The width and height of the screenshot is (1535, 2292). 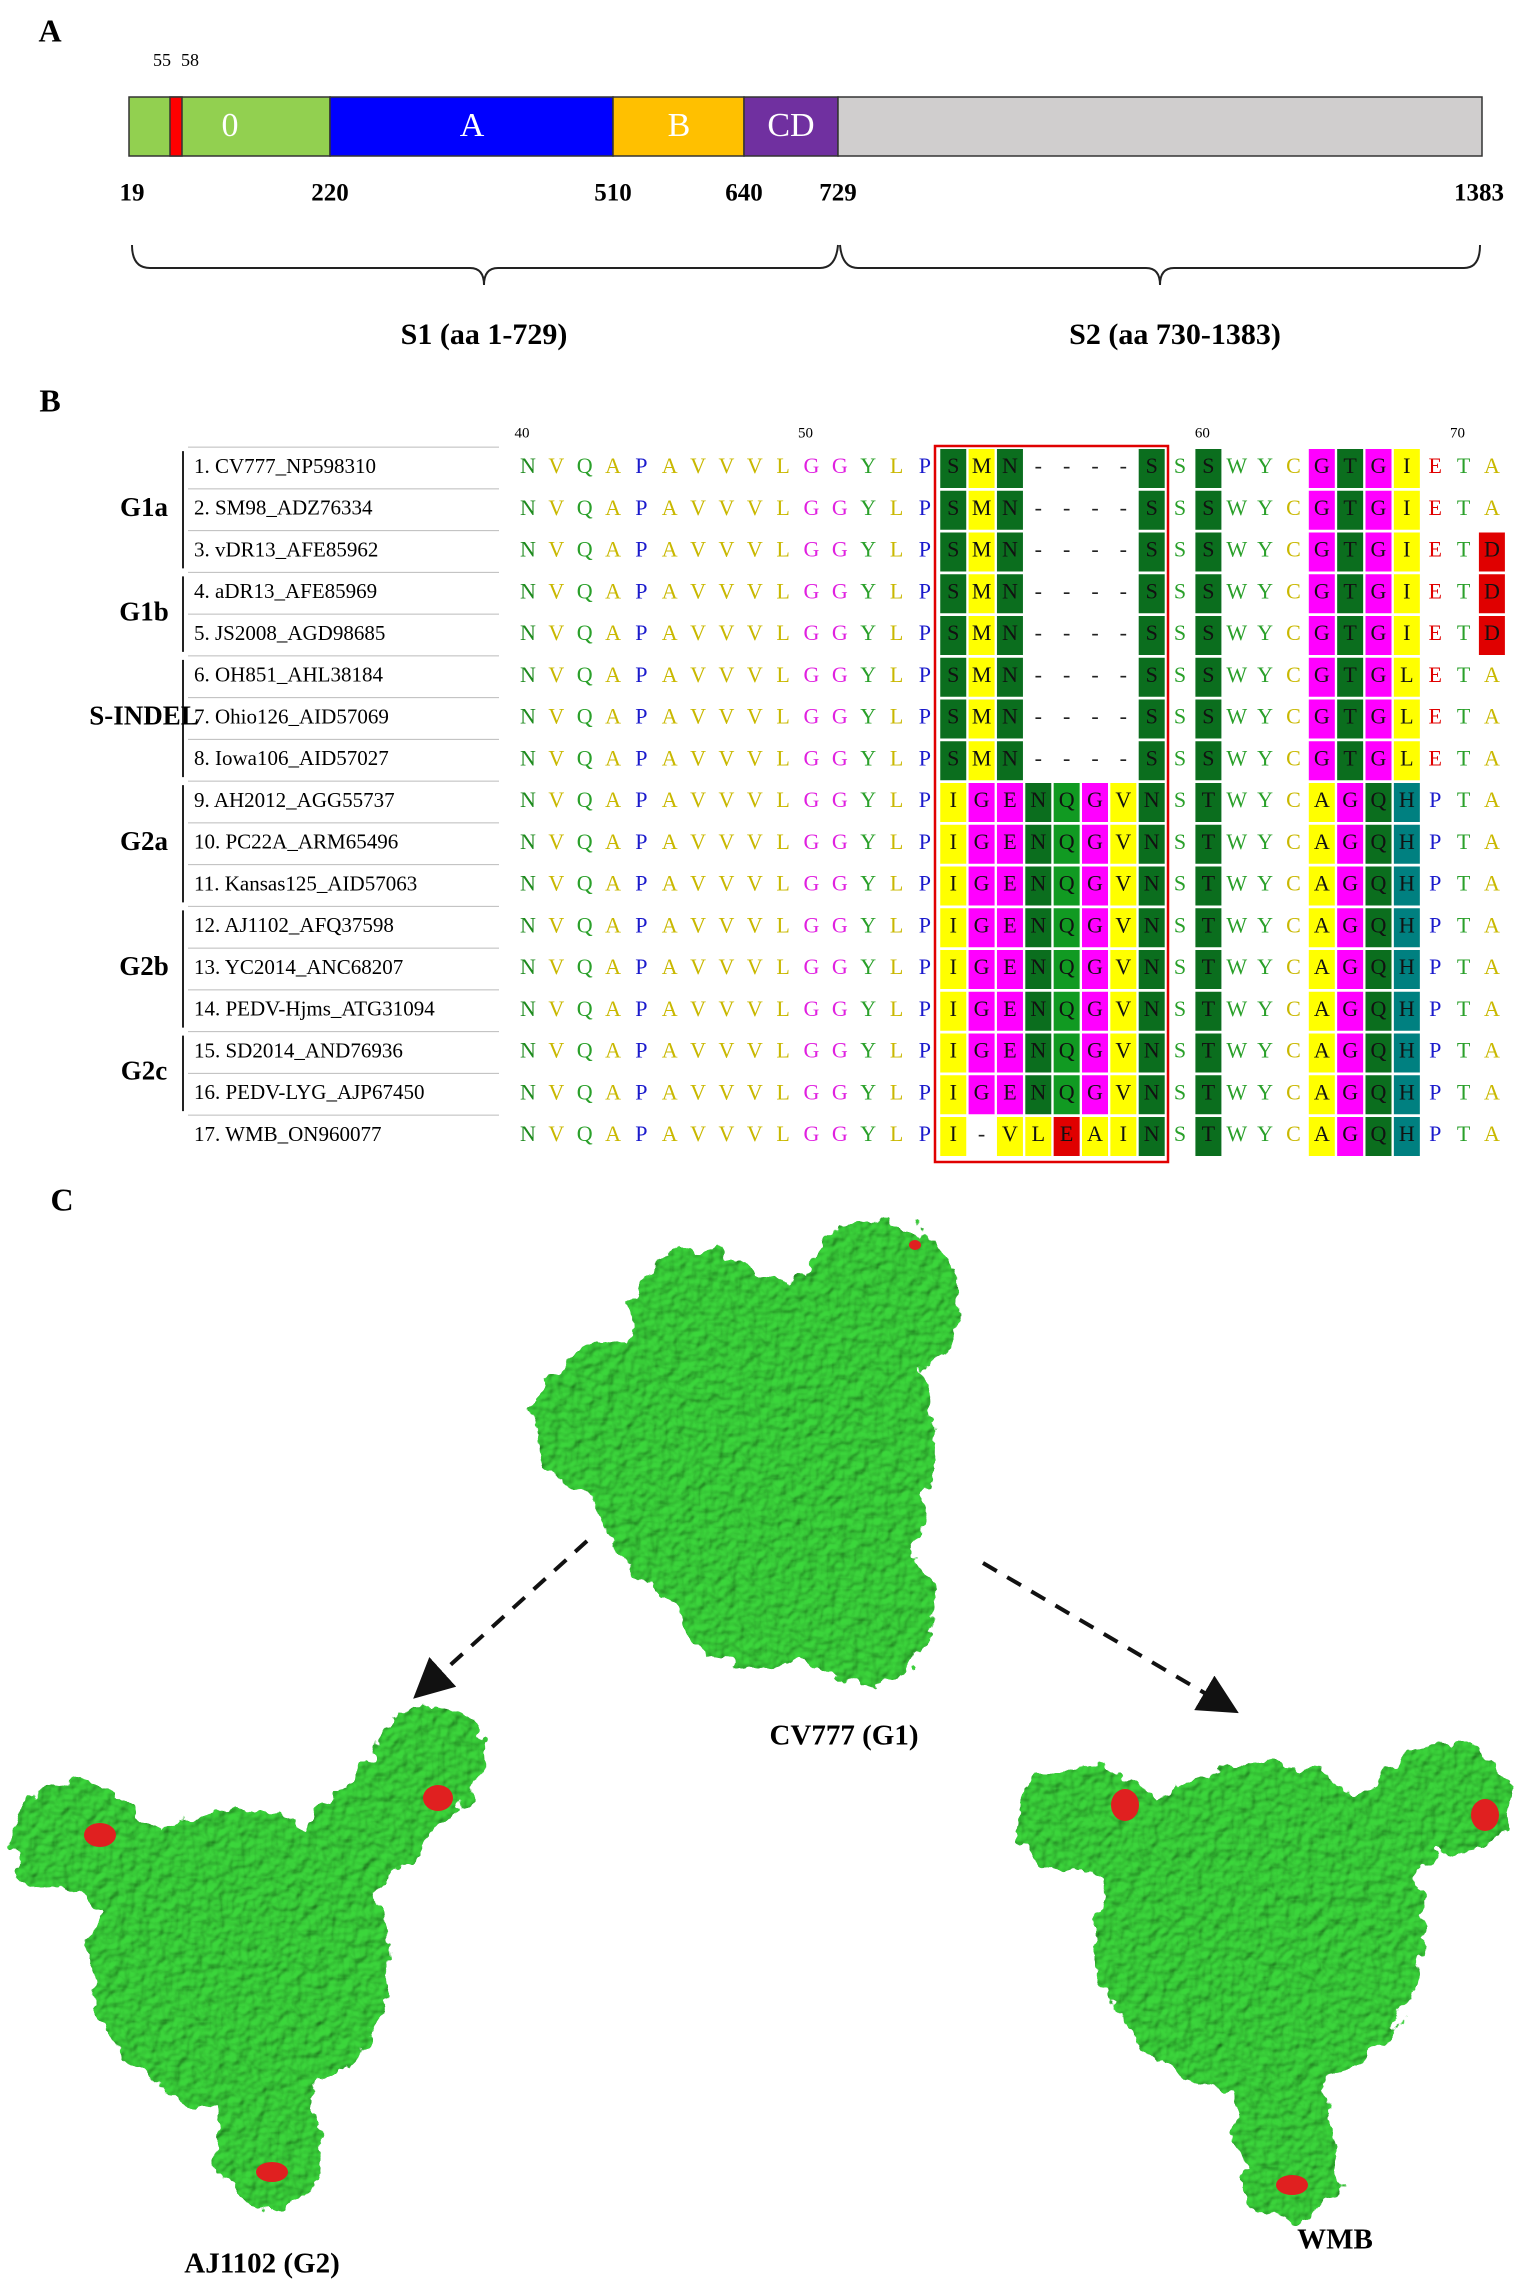 What do you see at coordinates (294, 925) in the screenshot?
I see `sequence-name: 12. AJ1102_AFQ37598` at bounding box center [294, 925].